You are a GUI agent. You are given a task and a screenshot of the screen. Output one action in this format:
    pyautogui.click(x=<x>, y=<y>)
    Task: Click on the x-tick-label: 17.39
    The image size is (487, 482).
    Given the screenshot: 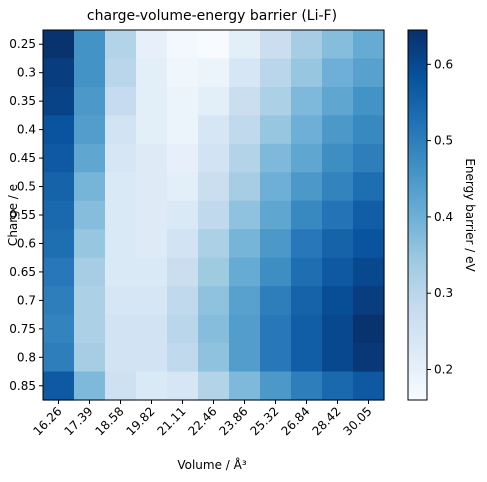 What is the action you would take?
    pyautogui.click(x=78, y=421)
    